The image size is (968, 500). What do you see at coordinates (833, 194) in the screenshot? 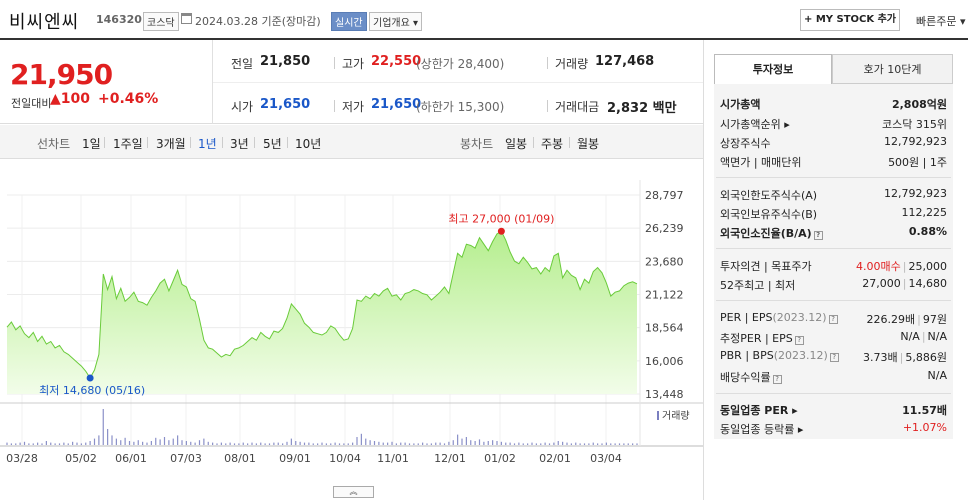
I see `info-row-foreign-limit: 외국인한도주식수(A) 12,792,923` at bounding box center [833, 194].